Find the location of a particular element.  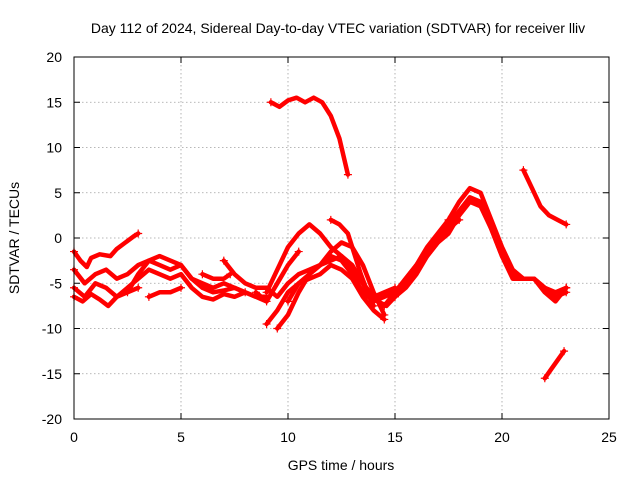

x-tick-label: 25 is located at coordinates (609, 437).